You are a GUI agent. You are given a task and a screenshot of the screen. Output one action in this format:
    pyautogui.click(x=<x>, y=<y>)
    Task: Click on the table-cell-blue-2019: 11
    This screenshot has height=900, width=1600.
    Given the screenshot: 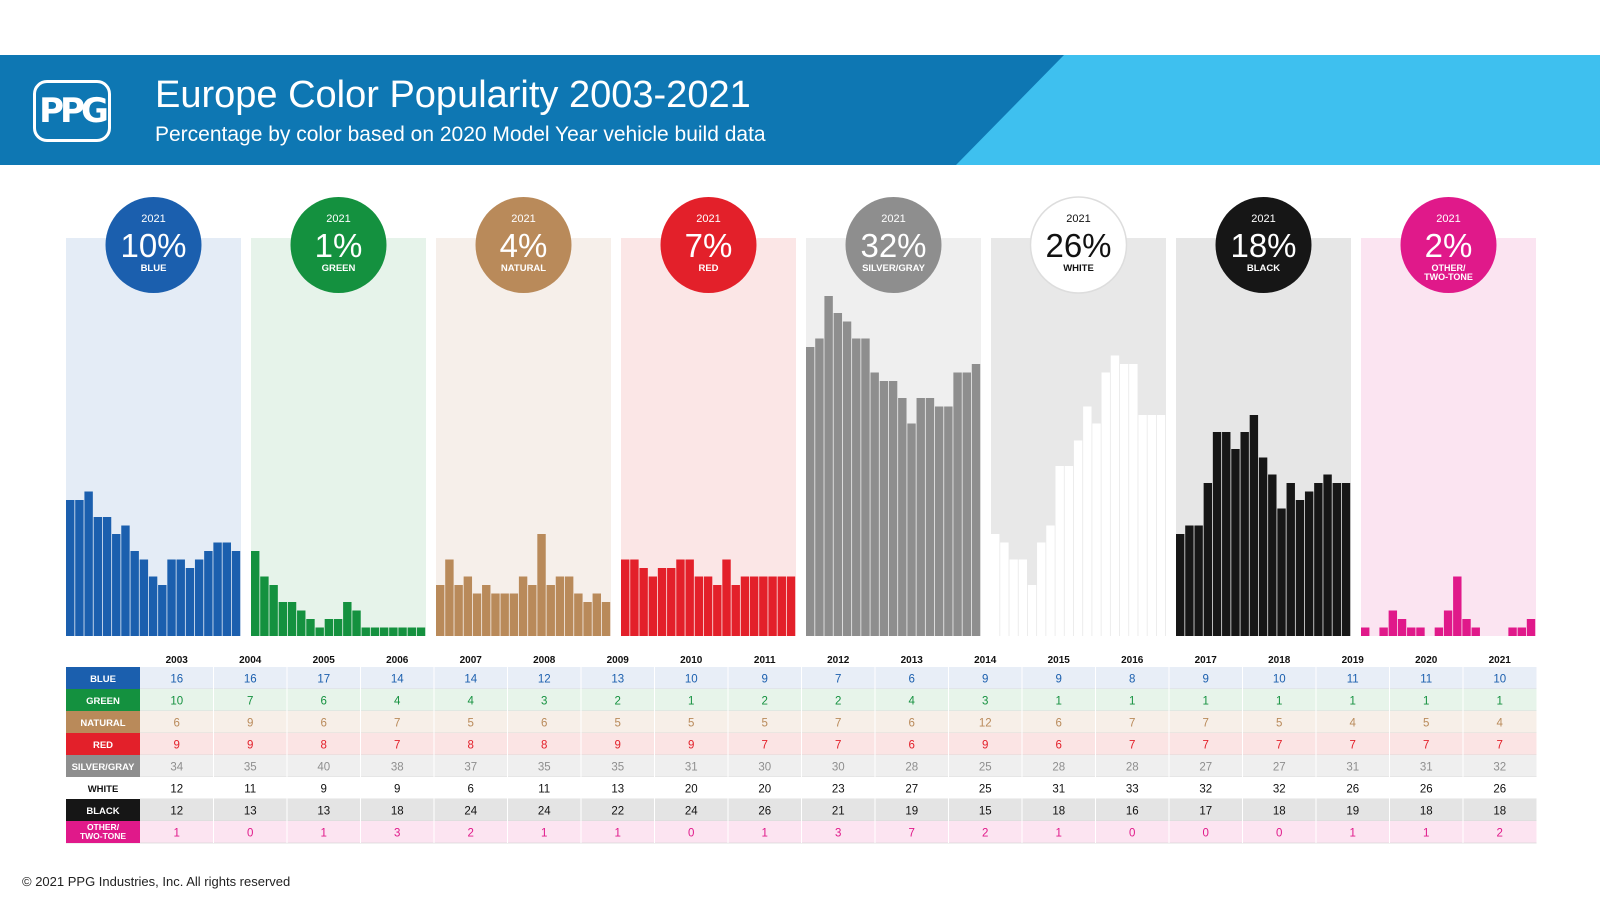 What is the action you would take?
    pyautogui.click(x=1353, y=680)
    